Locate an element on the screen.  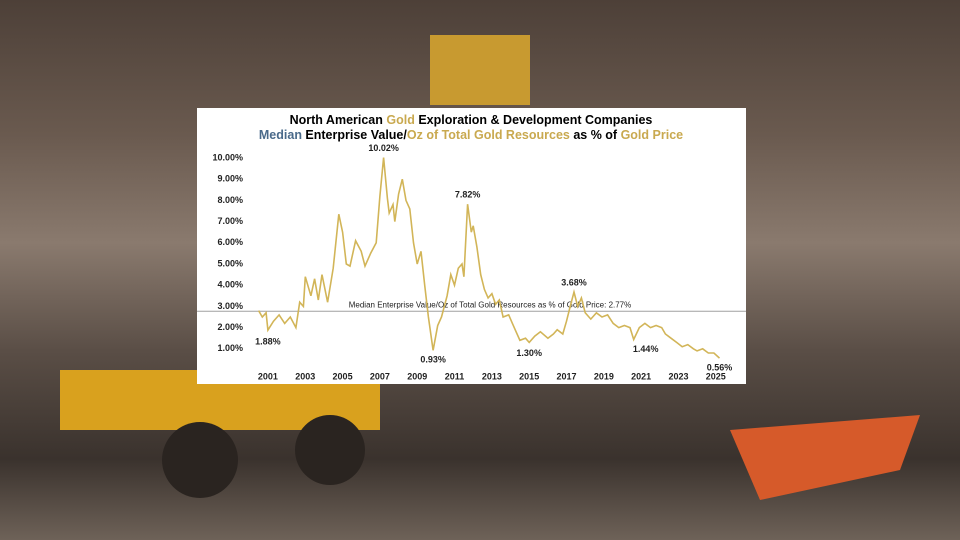
annotation: 0.93% is located at coordinates (433, 360).